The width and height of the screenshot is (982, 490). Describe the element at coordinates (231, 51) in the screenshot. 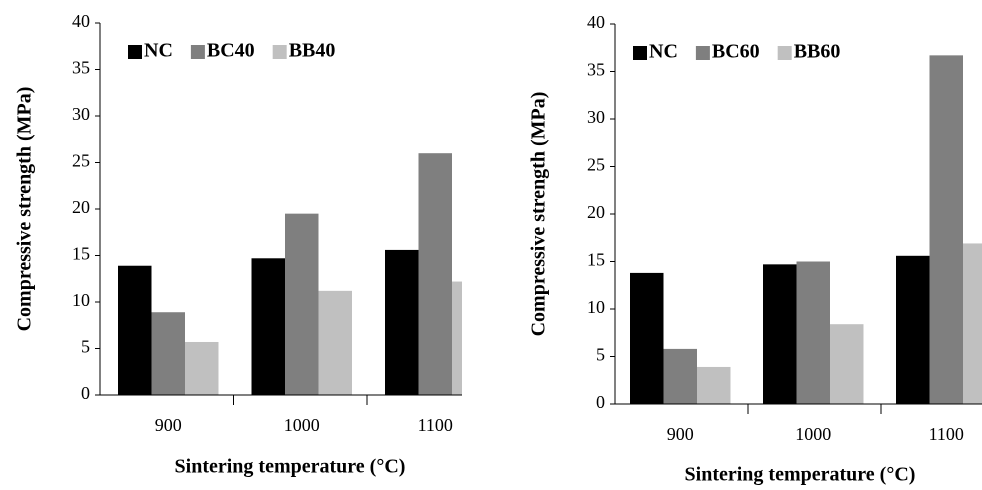

I see `legend-label: BC40` at that location.